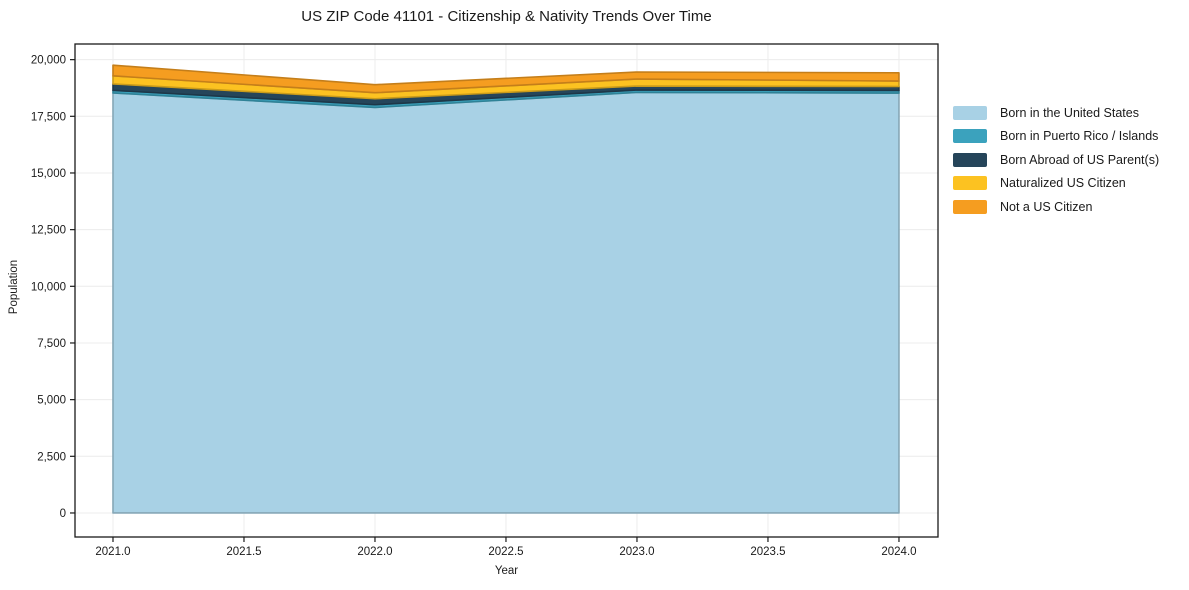  I want to click on legend-label: Born in Puerto Rico / Islands, so click(1079, 136).